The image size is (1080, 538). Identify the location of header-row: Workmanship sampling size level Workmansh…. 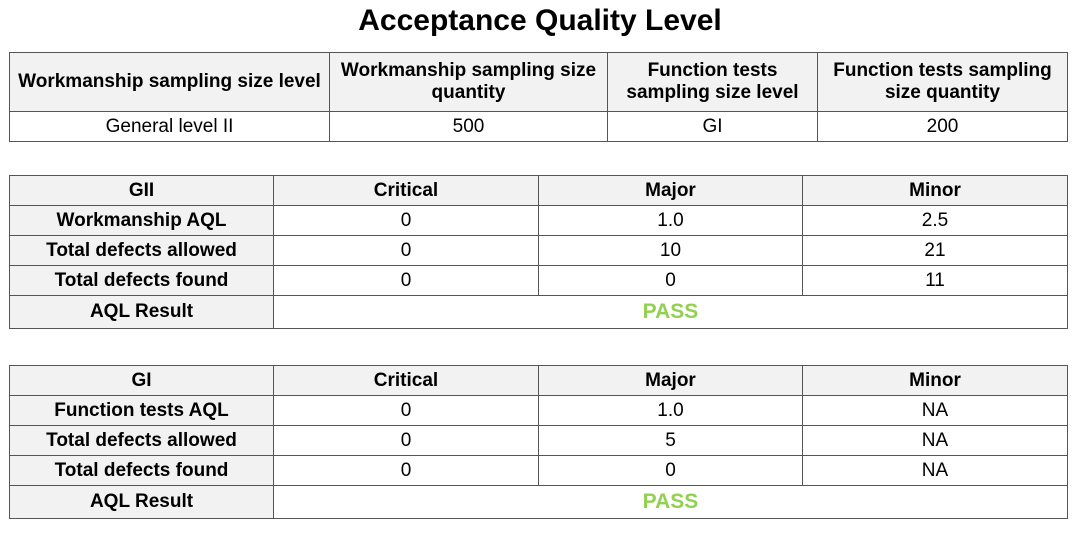
(538, 82).